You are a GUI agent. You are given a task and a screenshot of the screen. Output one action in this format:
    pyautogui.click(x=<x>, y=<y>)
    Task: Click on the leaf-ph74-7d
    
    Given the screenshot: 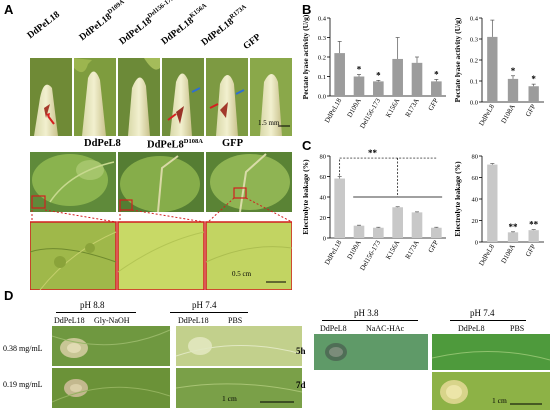 What is the action you would take?
    pyautogui.click(x=491, y=391)
    